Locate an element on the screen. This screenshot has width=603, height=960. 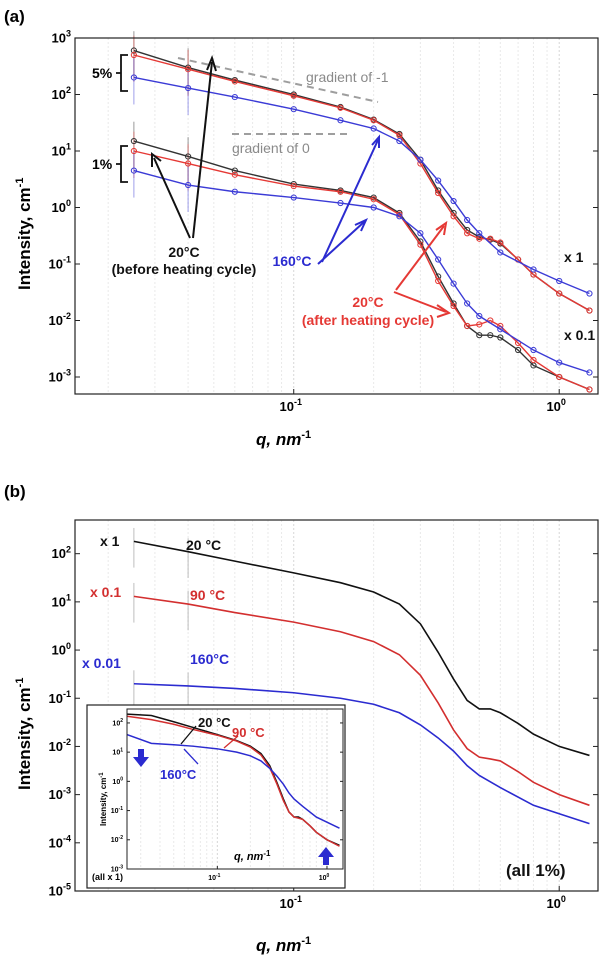
x-tick-label: 10⁰ is located at coordinates (555, 405).